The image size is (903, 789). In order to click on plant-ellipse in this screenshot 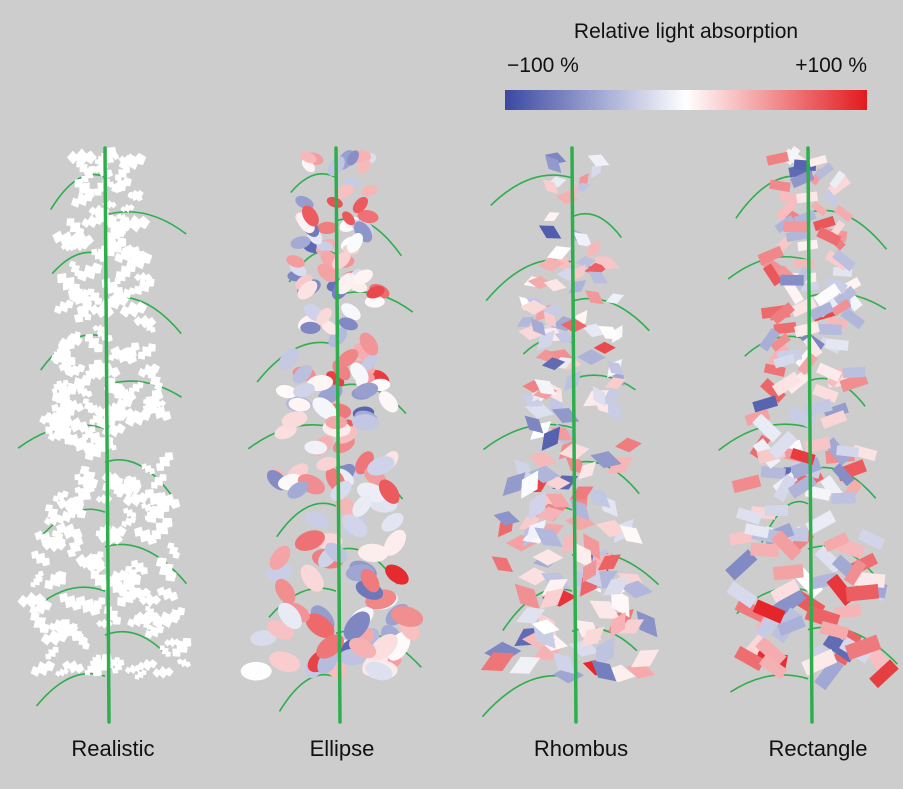, I will do `click(332, 435)`.